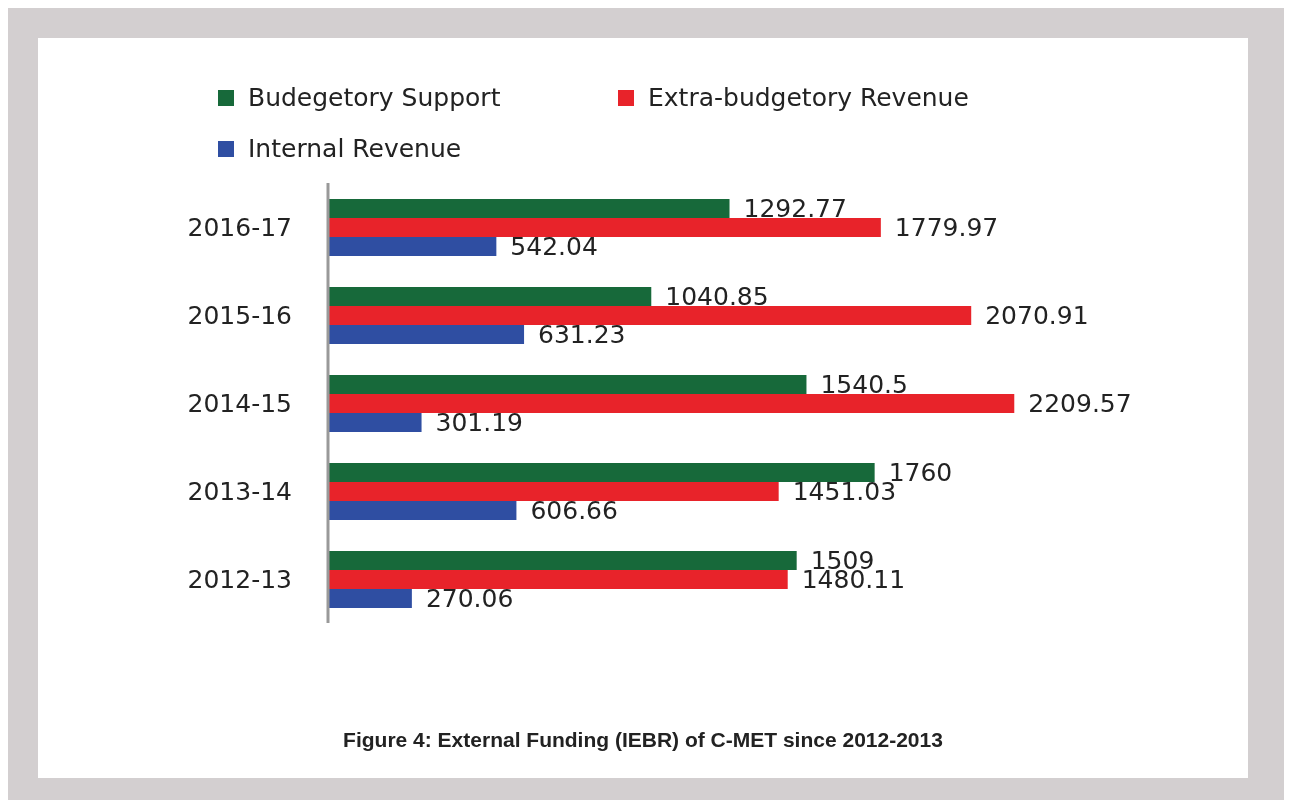 This screenshot has height=808, width=1292. Describe the element at coordinates (469, 599) in the screenshot. I see `data-label: 270.06` at that location.